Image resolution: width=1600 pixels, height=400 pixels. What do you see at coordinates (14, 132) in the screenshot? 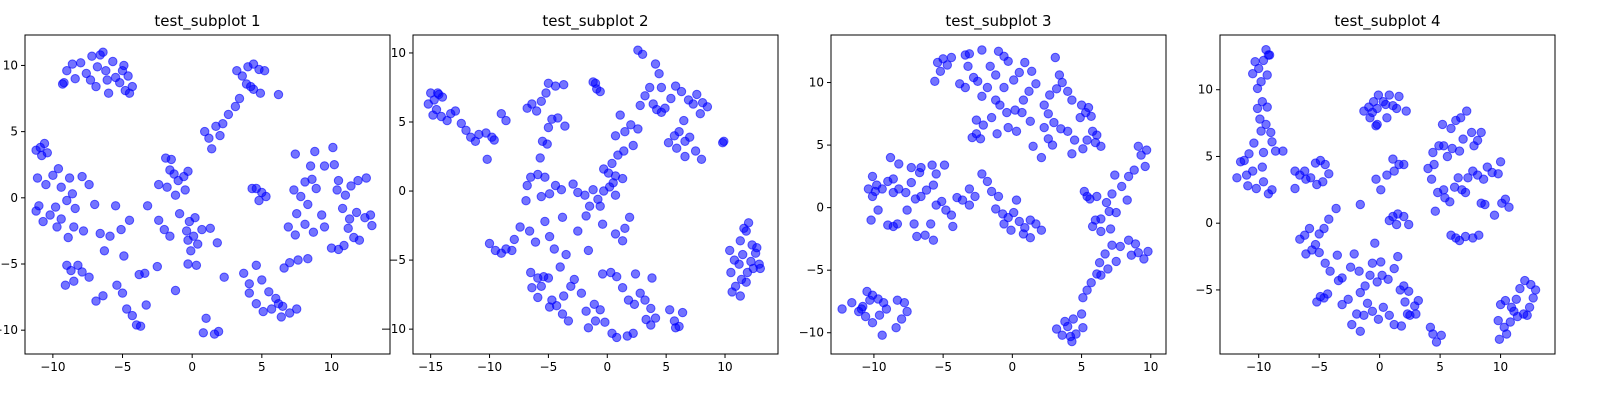
I see `y-tick-label: 5` at bounding box center [14, 132].